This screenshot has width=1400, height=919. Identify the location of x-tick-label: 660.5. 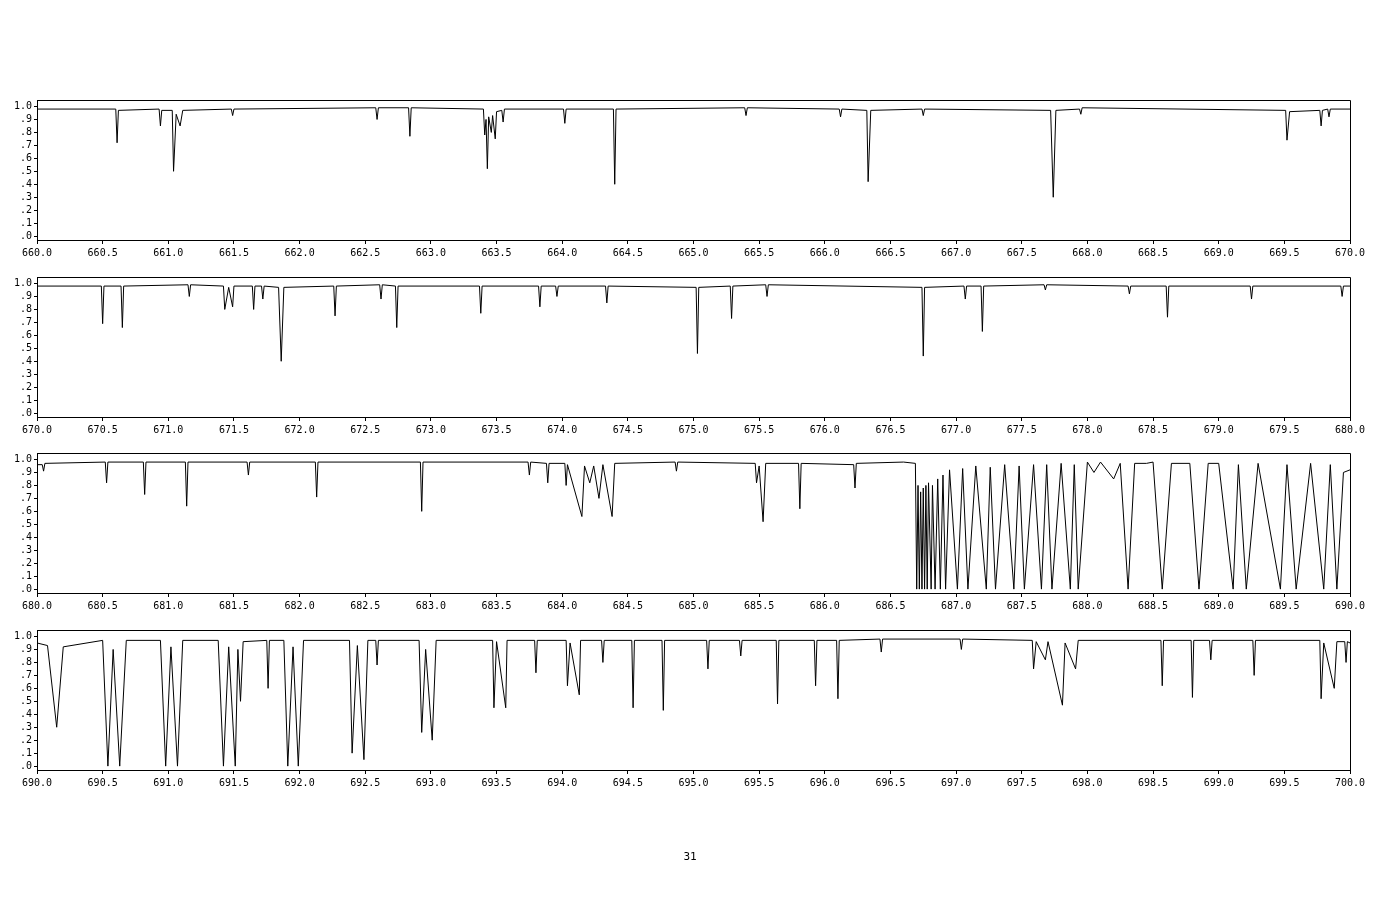
(102, 252).